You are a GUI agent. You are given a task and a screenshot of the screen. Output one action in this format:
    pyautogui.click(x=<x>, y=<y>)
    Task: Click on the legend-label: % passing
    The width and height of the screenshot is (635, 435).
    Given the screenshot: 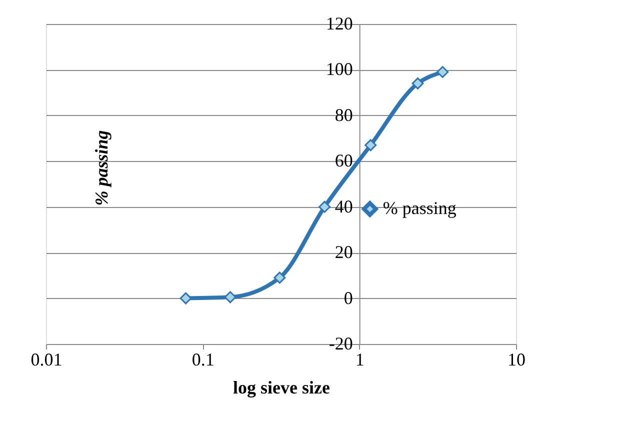 What is the action you would take?
    pyautogui.click(x=419, y=208)
    